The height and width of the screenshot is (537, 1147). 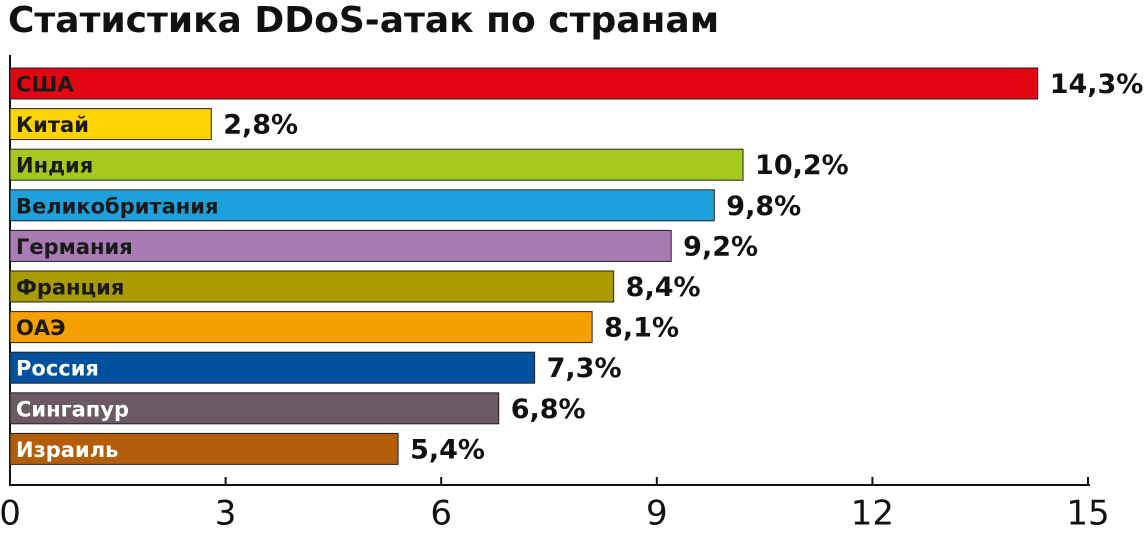 What do you see at coordinates (584, 368) in the screenshot?
I see `value-label: 7,3%` at bounding box center [584, 368].